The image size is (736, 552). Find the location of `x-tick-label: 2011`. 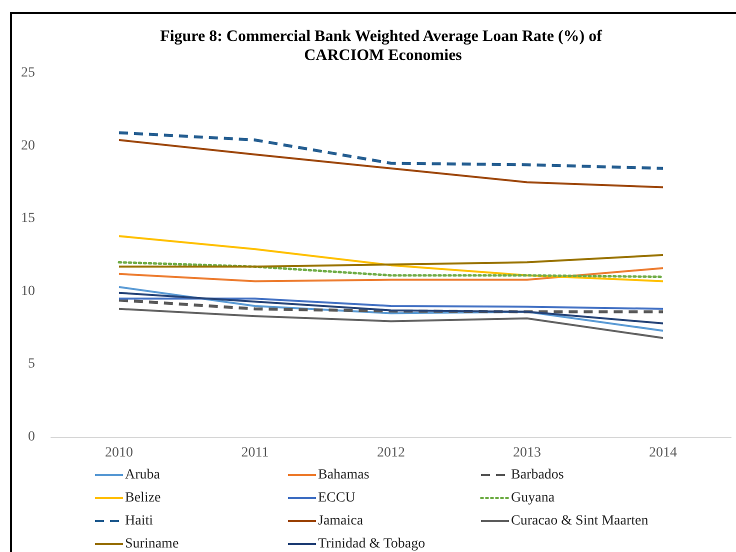

x-tick-label: 2011 is located at coordinates (255, 453).